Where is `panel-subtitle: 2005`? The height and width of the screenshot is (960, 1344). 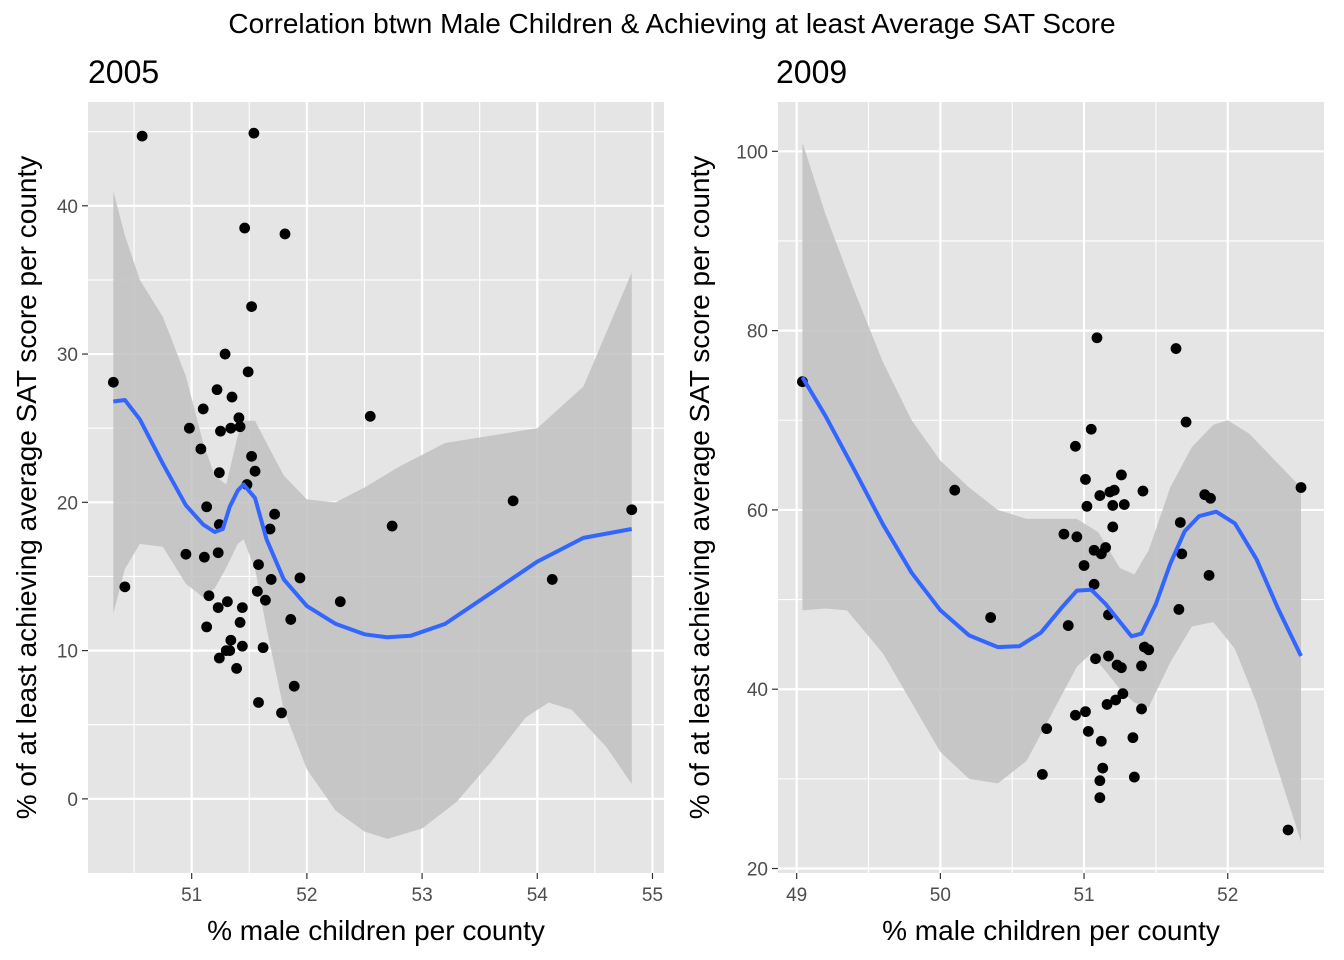 panel-subtitle: 2005 is located at coordinates (123, 72).